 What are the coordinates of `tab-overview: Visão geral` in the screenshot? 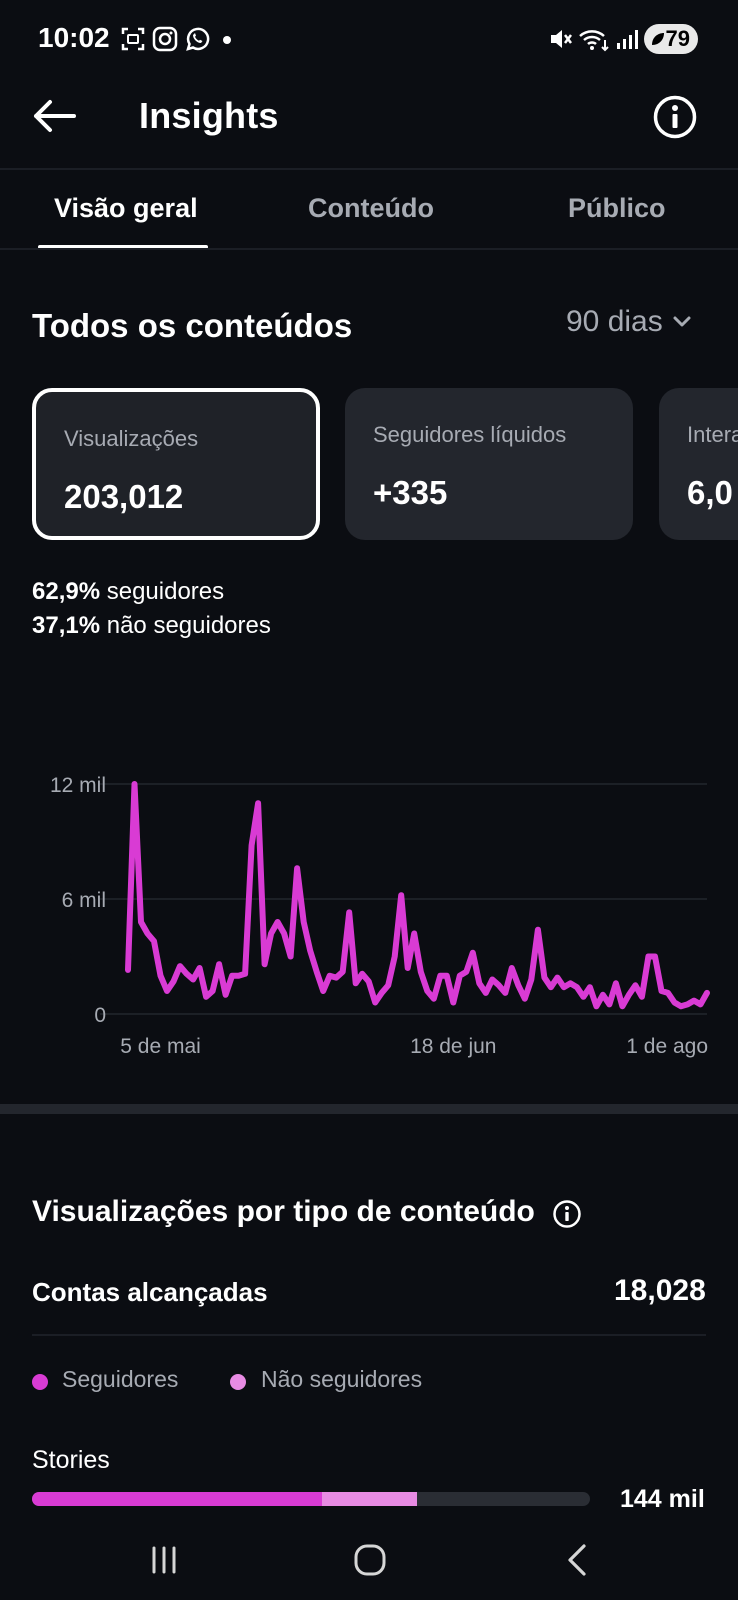 It's located at (126, 208).